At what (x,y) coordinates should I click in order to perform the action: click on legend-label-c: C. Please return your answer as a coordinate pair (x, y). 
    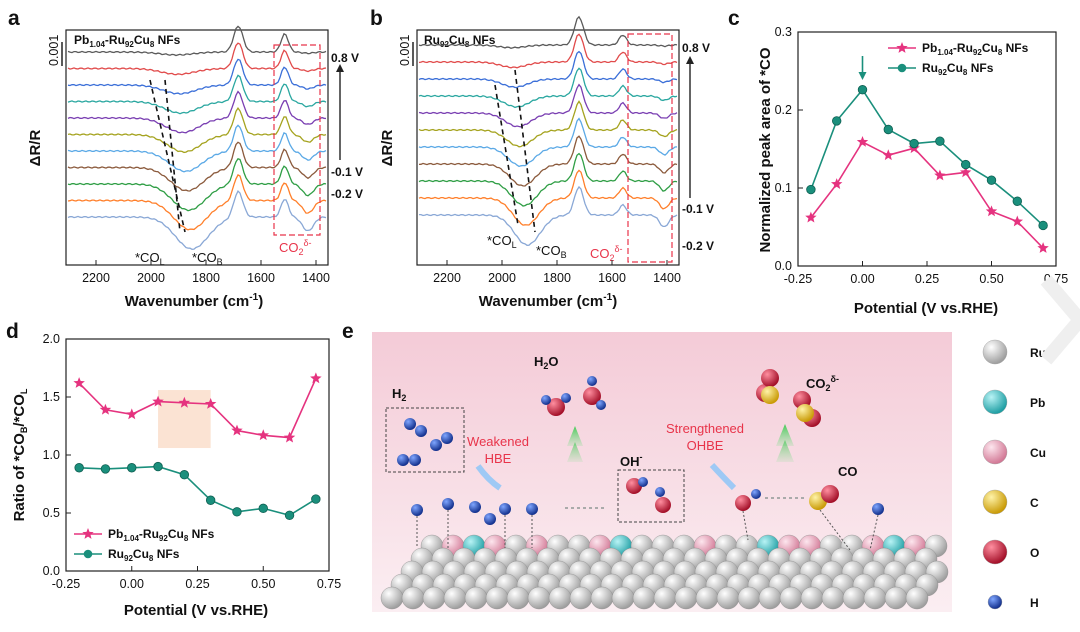
    Looking at the image, I should click on (1034, 503).